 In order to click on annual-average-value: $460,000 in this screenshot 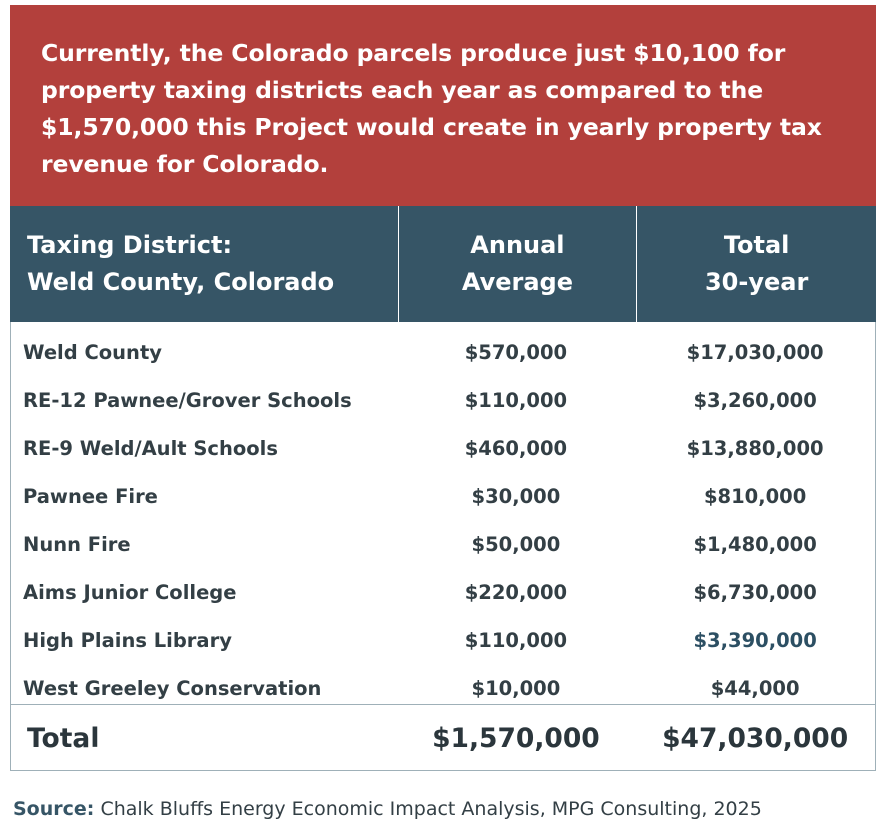, I will do `click(516, 448)`.